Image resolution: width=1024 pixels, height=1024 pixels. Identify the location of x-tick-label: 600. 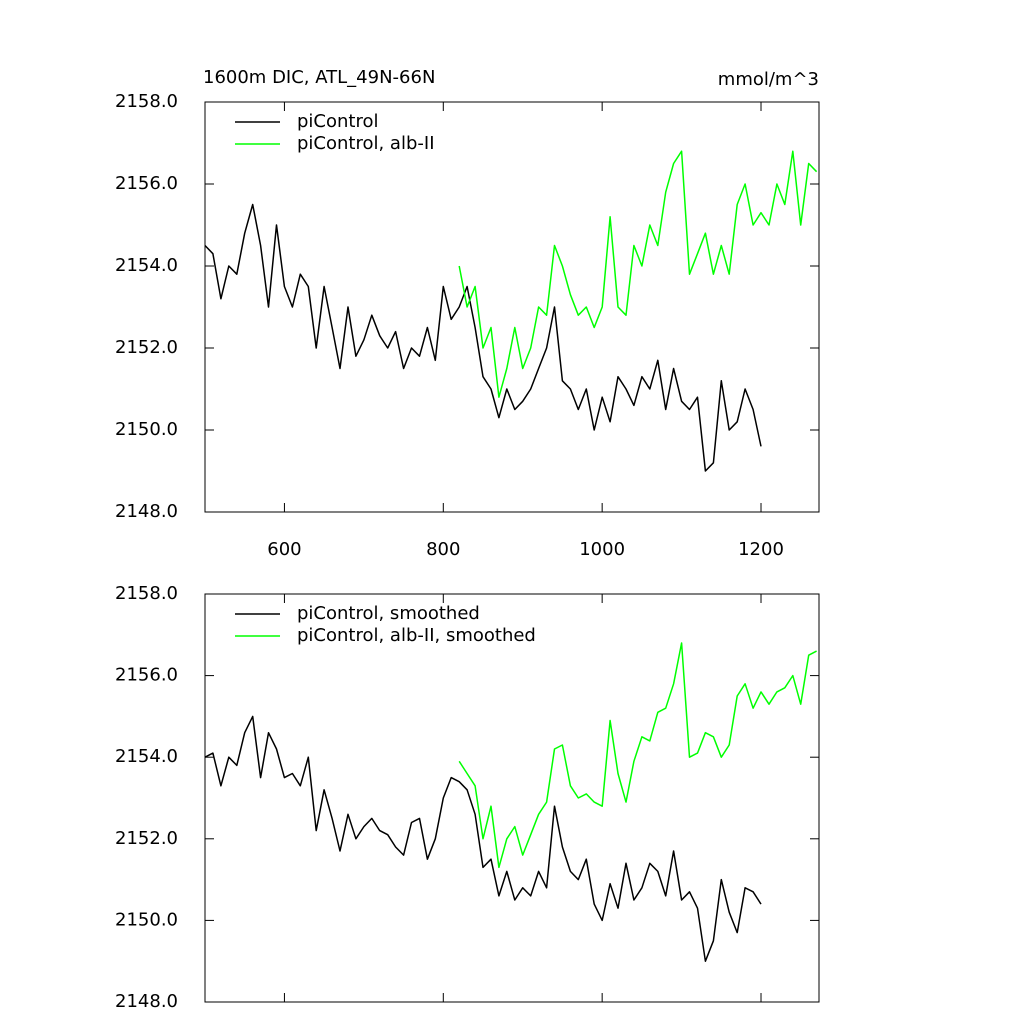
(284, 549).